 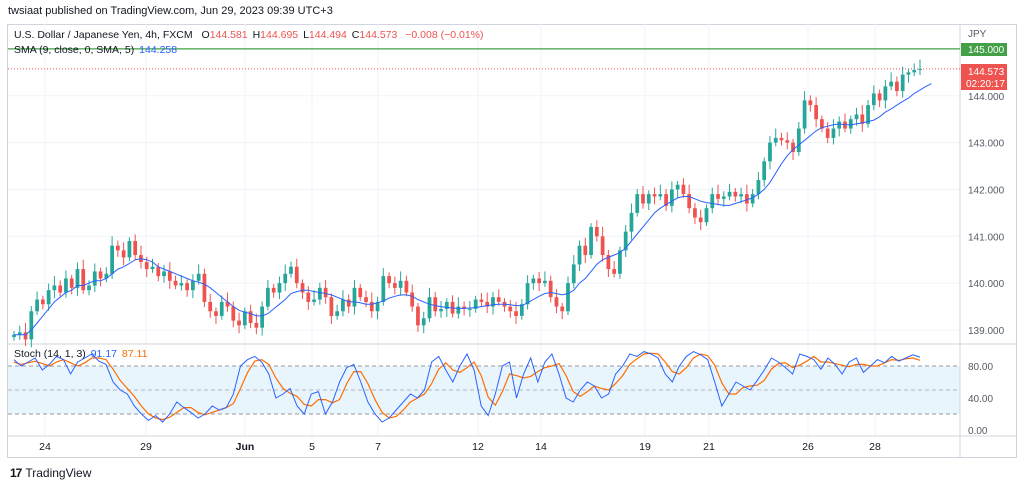 What do you see at coordinates (312, 447) in the screenshot?
I see `time-tick-label: 5` at bounding box center [312, 447].